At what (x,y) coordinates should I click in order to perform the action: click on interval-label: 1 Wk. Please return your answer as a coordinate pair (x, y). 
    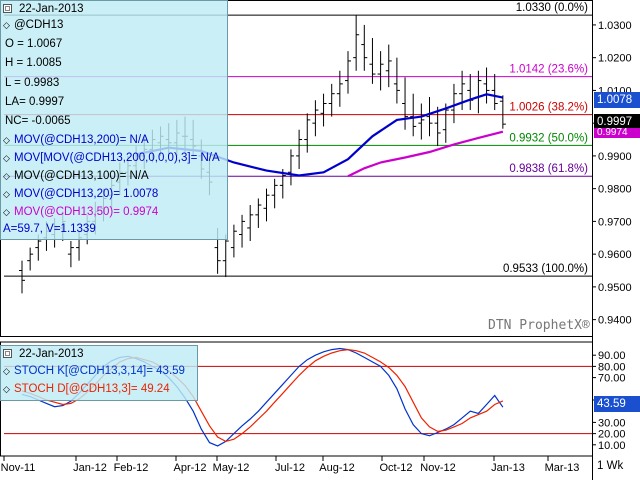
    Looking at the image, I should click on (610, 466).